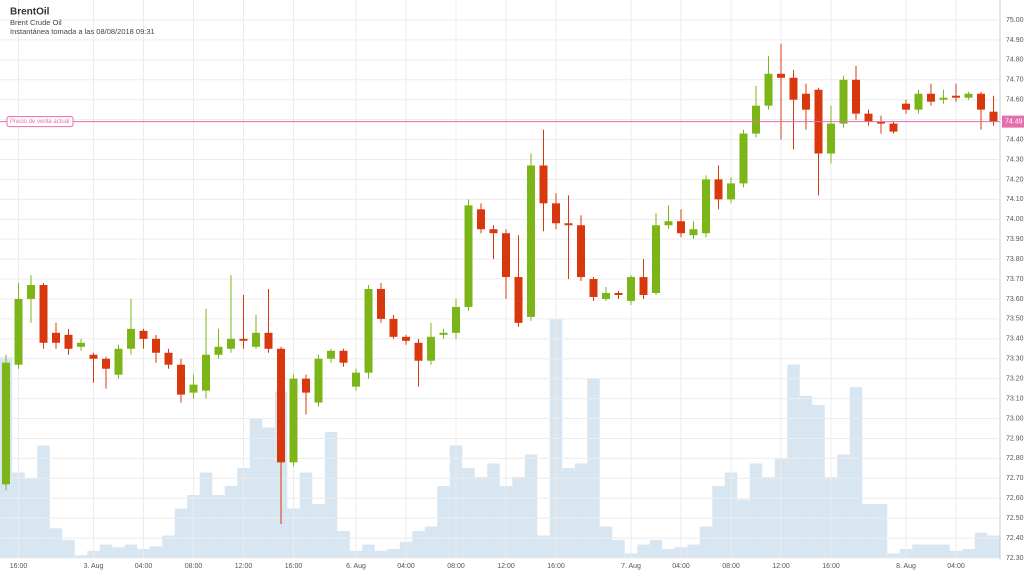  Describe the element at coordinates (1015, 20) in the screenshot. I see `y-tick-label: 75.00` at that location.